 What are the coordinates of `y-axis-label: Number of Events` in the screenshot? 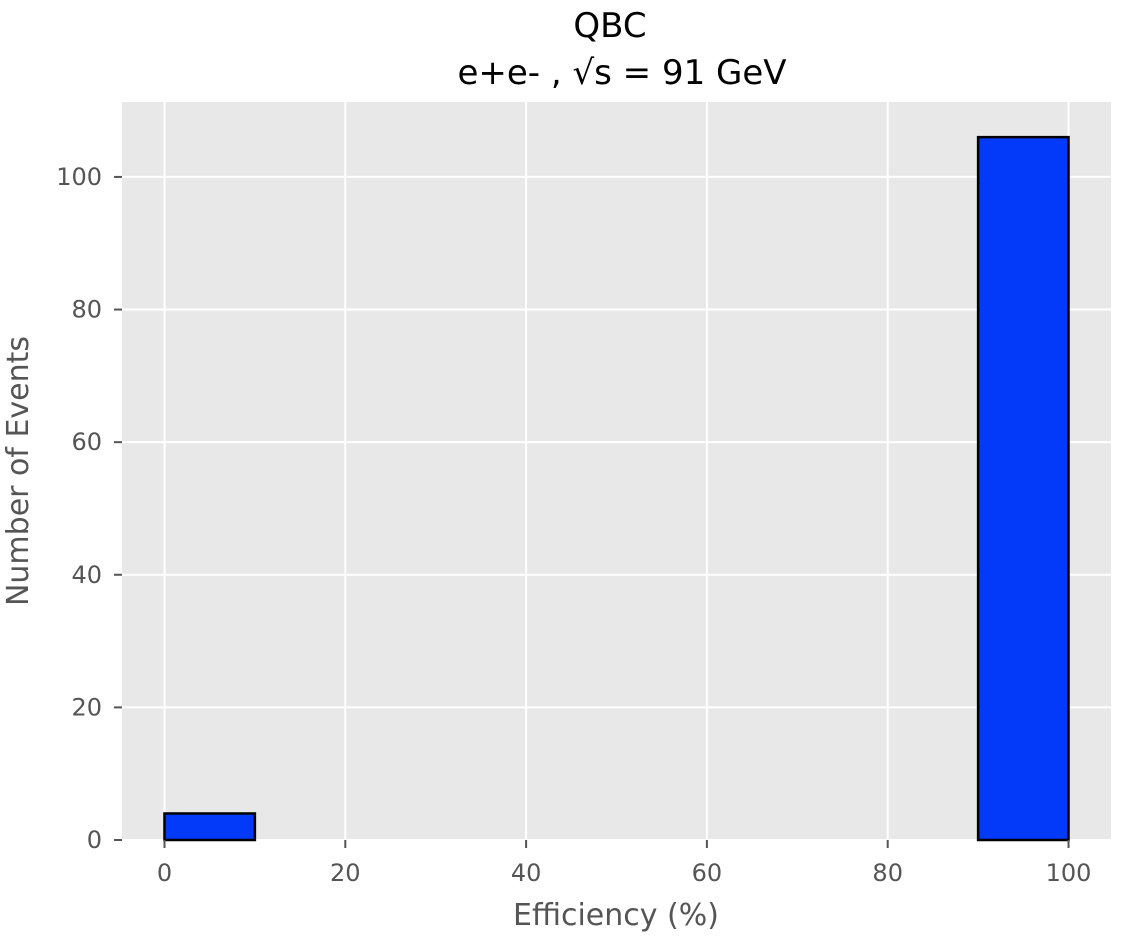 It's located at (18, 471).